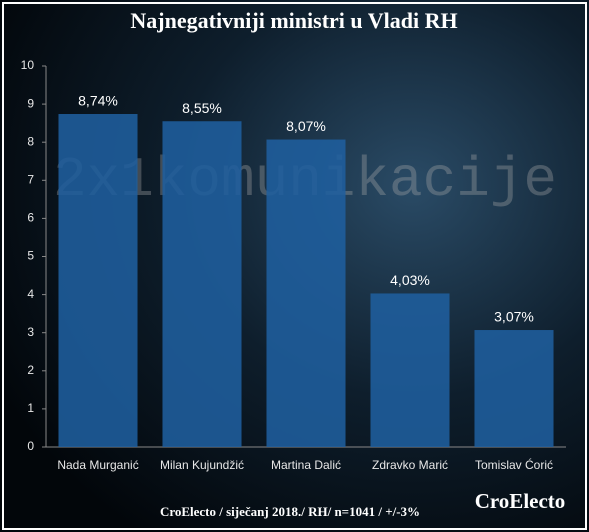 This screenshot has width=589, height=532. I want to click on y-tick-label: 1, so click(30, 408).